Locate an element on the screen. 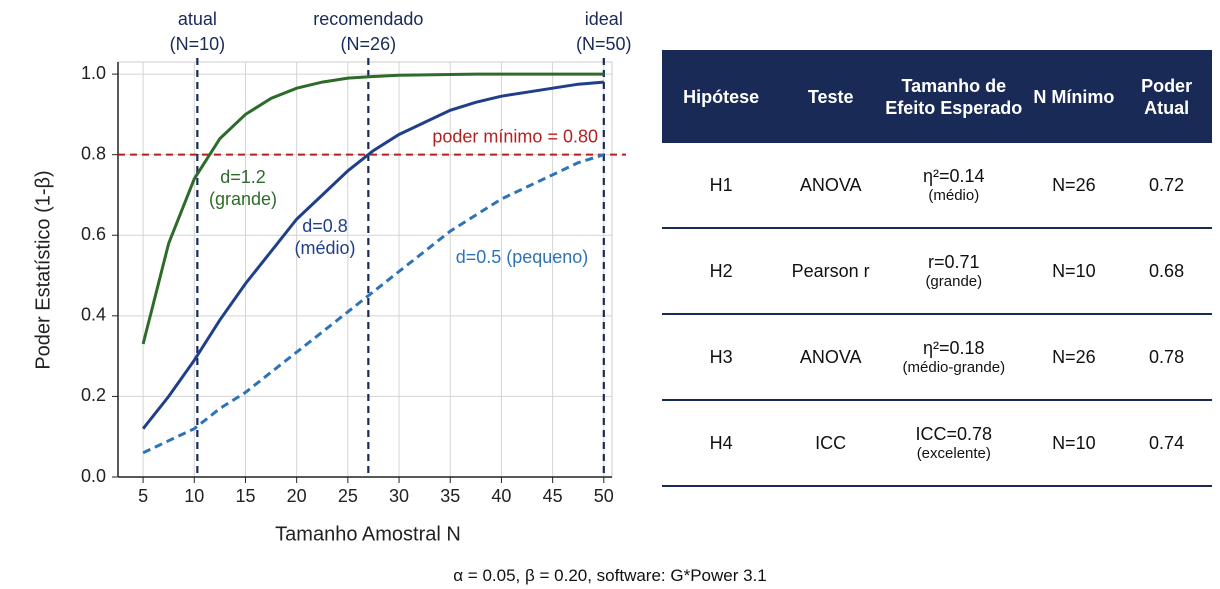 This screenshot has width=1220, height=589. effect-note: (grande) is located at coordinates (954, 281).